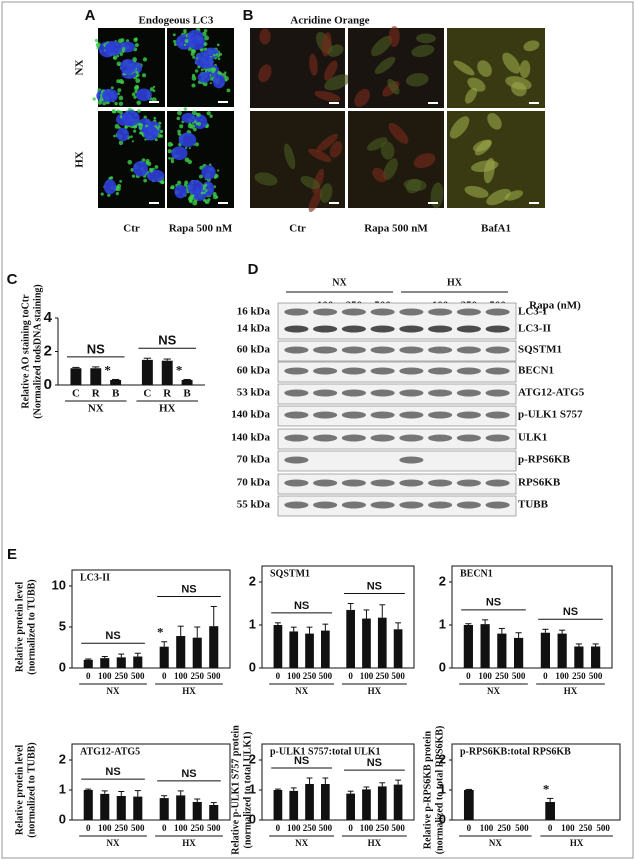 This screenshot has height=860, width=635. I want to click on label: LC3-II, so click(95, 577).